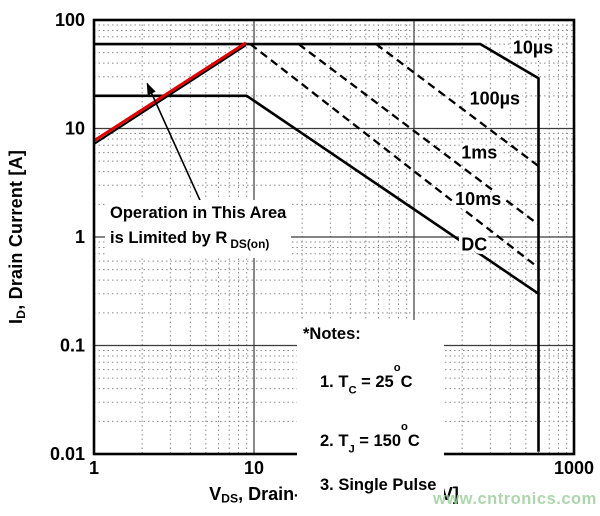 The height and width of the screenshot is (516, 600). I want to click on series-rdson-red-limit-line, so click(170, 92).